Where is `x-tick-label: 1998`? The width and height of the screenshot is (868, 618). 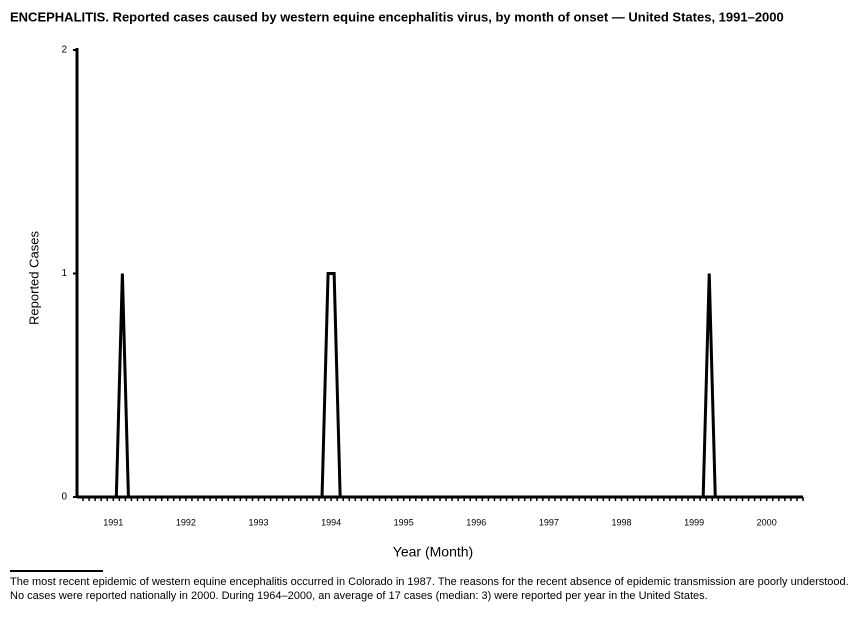 x-tick-label: 1998 is located at coordinates (621, 522).